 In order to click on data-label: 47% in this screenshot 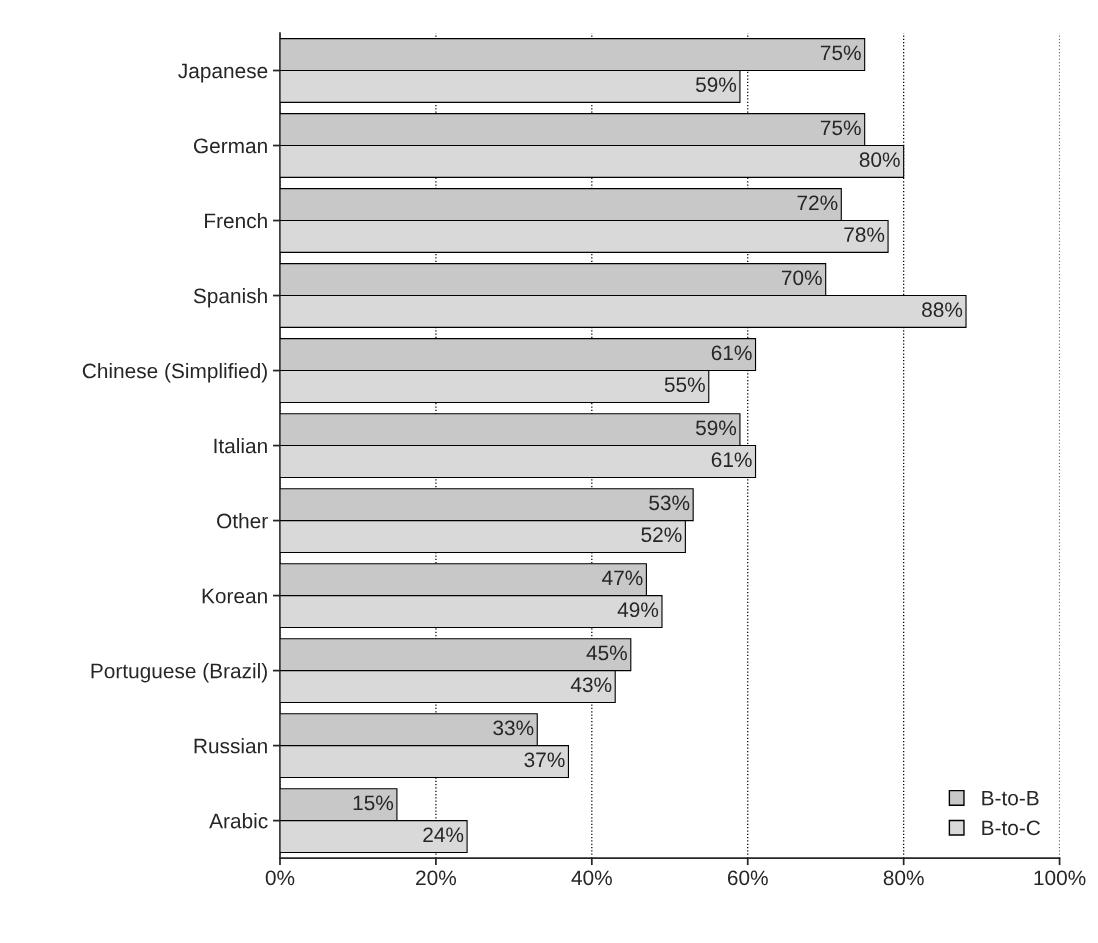, I will do `click(622, 578)`.